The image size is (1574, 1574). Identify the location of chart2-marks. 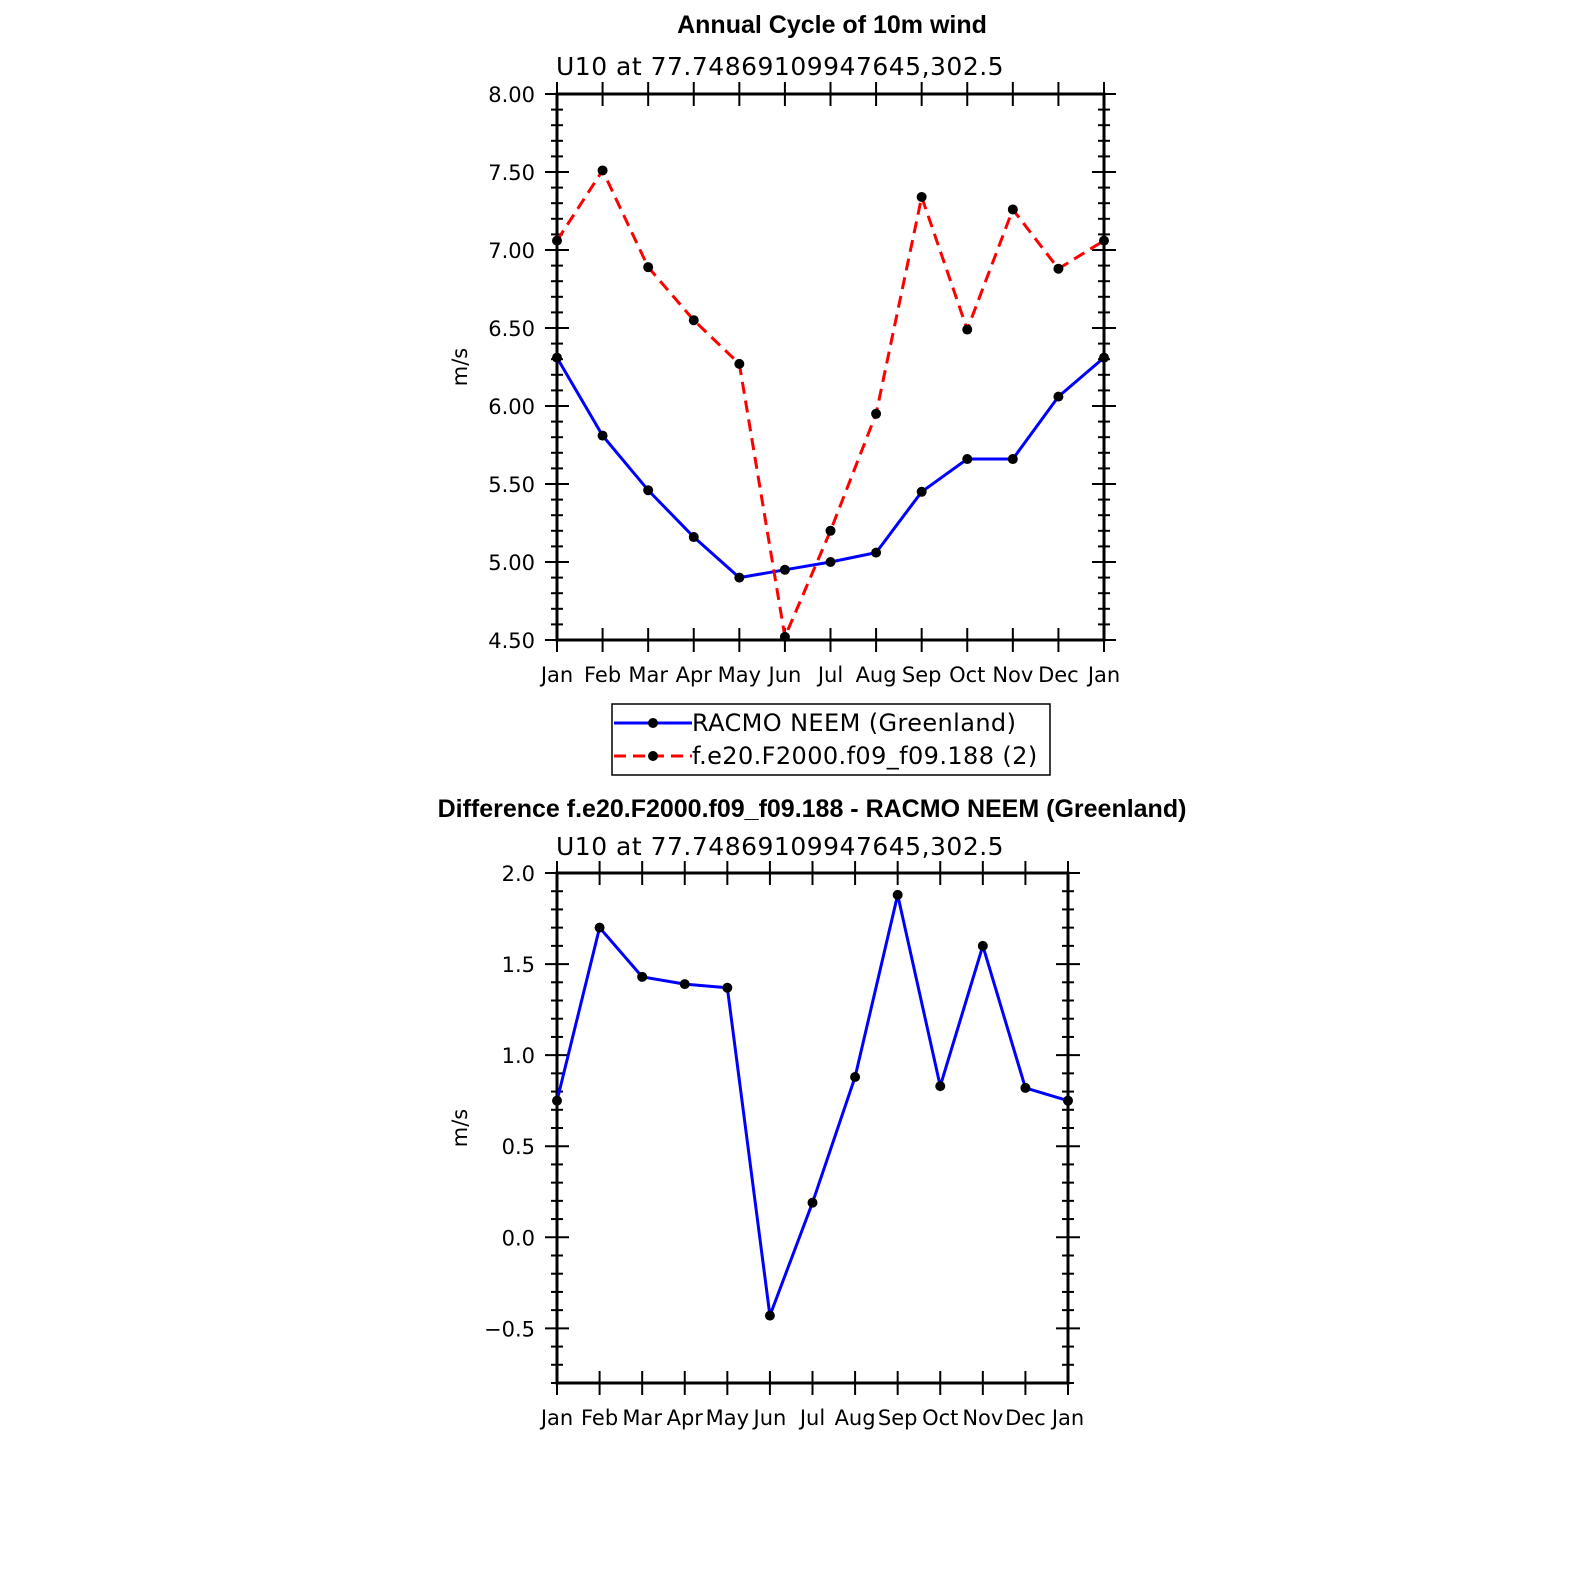
(812, 1105).